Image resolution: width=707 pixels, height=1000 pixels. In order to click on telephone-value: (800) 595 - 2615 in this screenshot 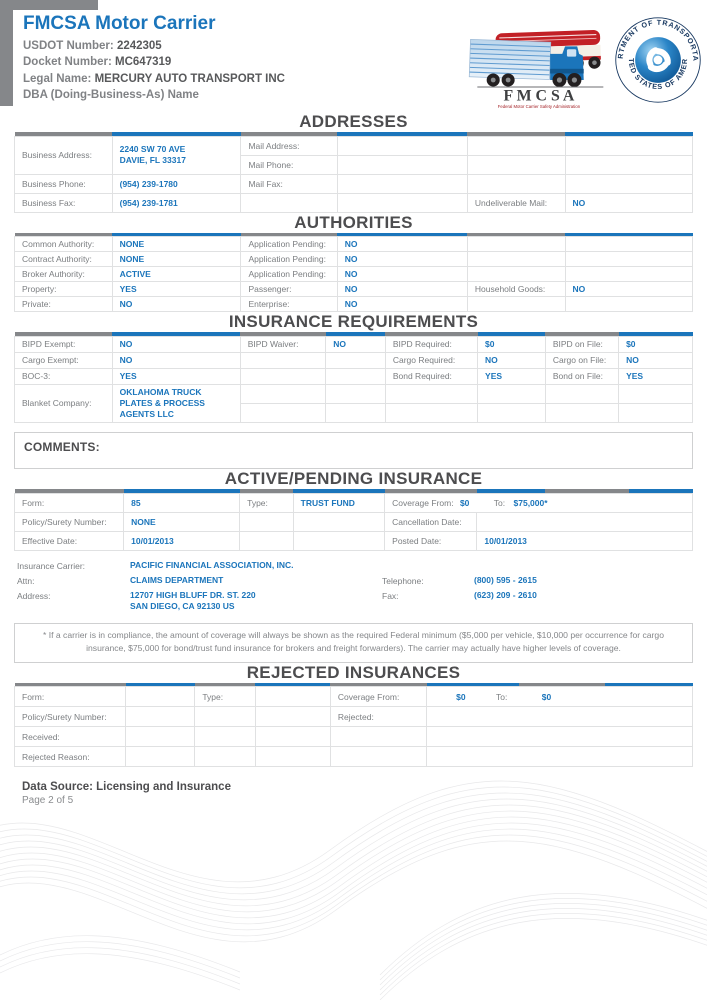, I will do `click(505, 579)`.